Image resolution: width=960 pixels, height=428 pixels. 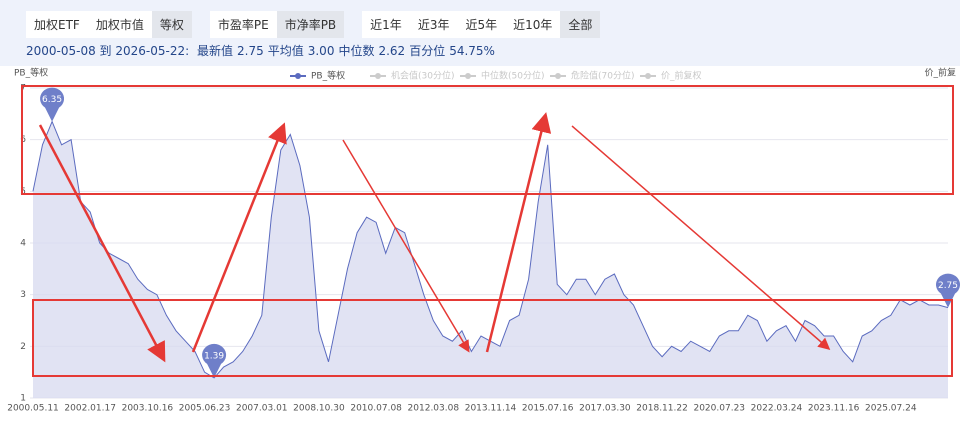 I want to click on button-group: 近1年 近3年 近5年 近10年 全部, so click(x=481, y=24).